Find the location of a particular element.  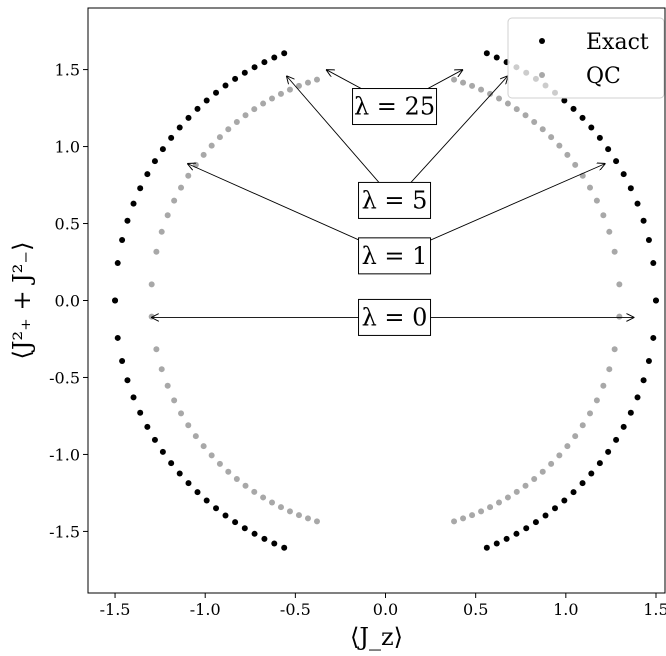

x-tick-label: -1.5 is located at coordinates (115, 609).